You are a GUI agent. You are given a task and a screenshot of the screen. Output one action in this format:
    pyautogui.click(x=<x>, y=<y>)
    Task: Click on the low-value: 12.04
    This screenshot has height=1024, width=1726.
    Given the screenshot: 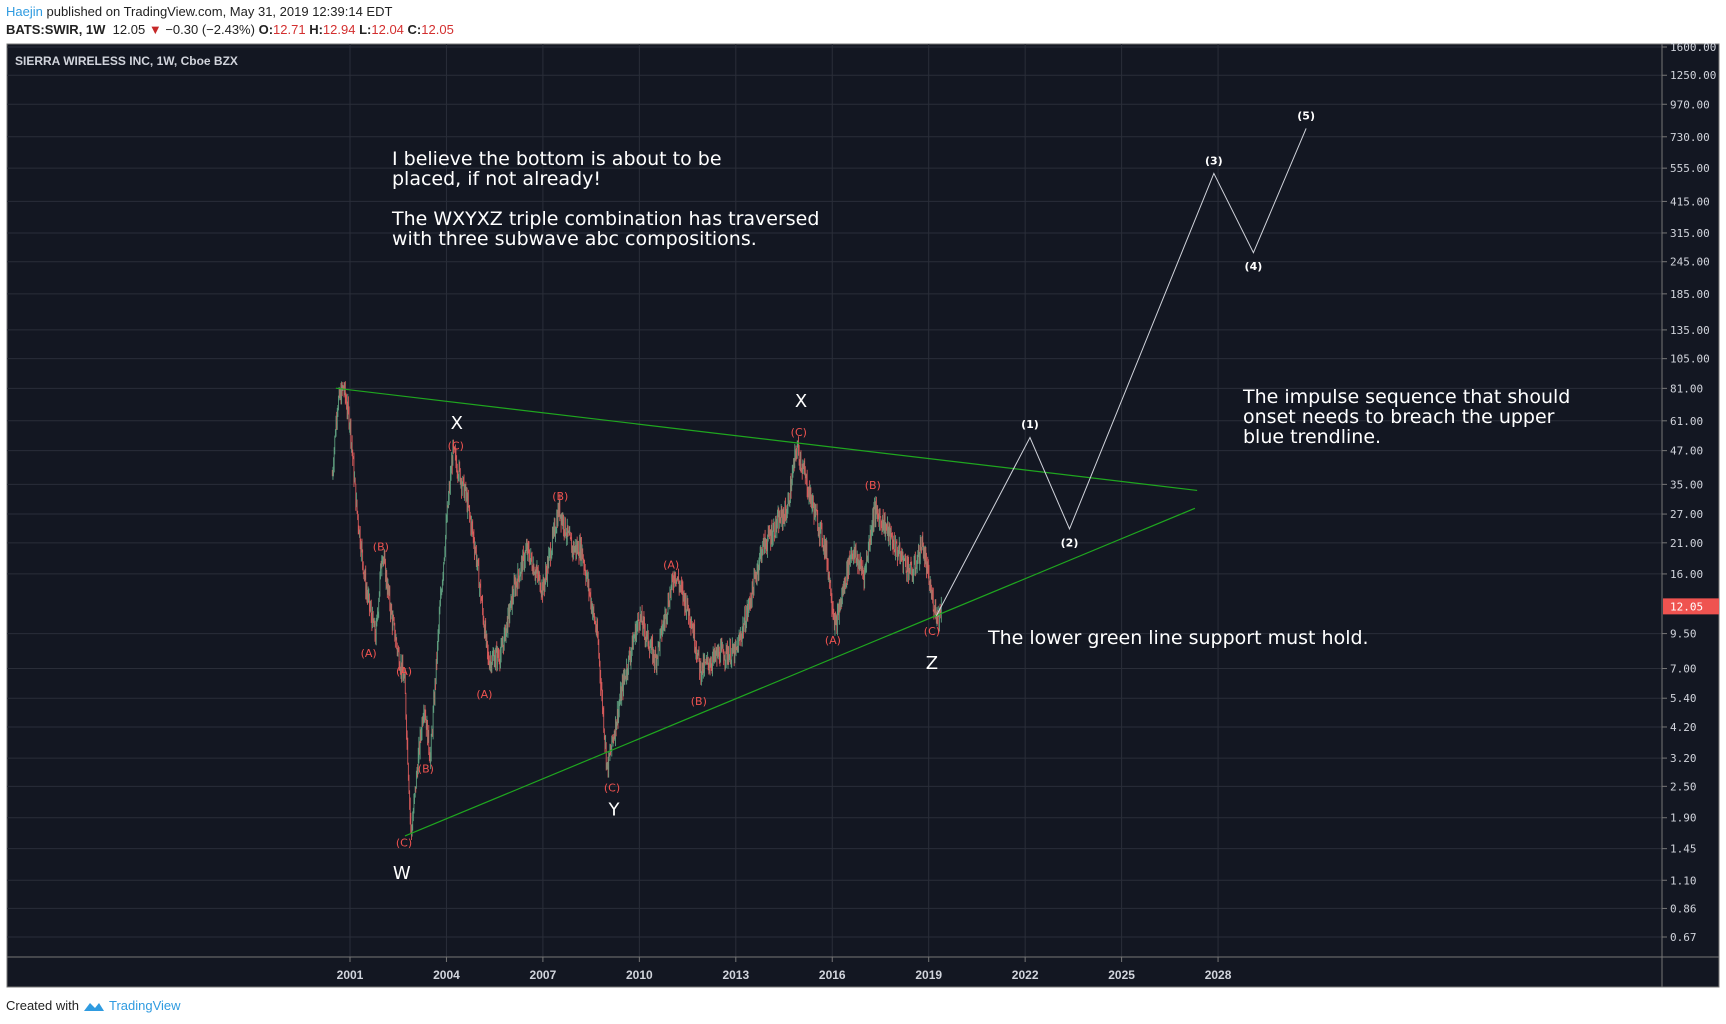 What is the action you would take?
    pyautogui.click(x=387, y=29)
    